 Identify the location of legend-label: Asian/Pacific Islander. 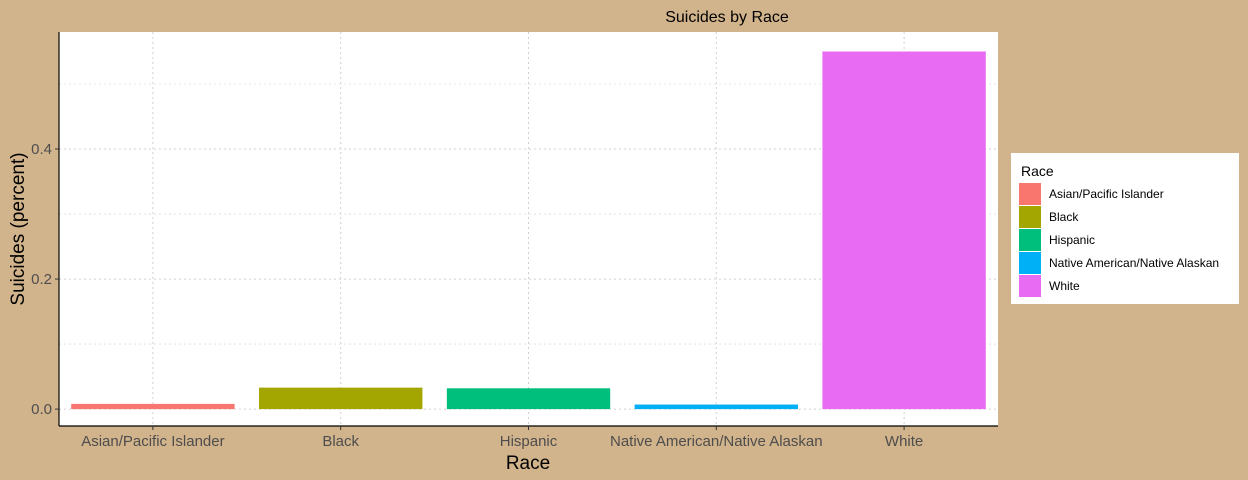
(1106, 194).